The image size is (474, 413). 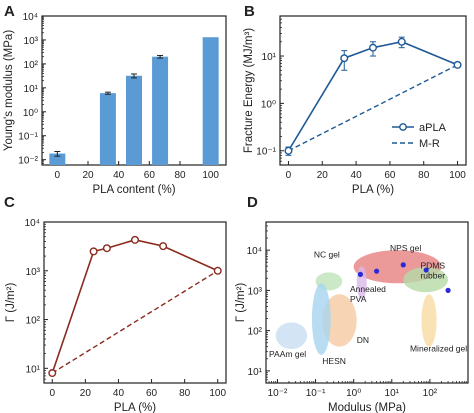 What do you see at coordinates (429, 144) in the screenshot?
I see `legend-label: M-R` at bounding box center [429, 144].